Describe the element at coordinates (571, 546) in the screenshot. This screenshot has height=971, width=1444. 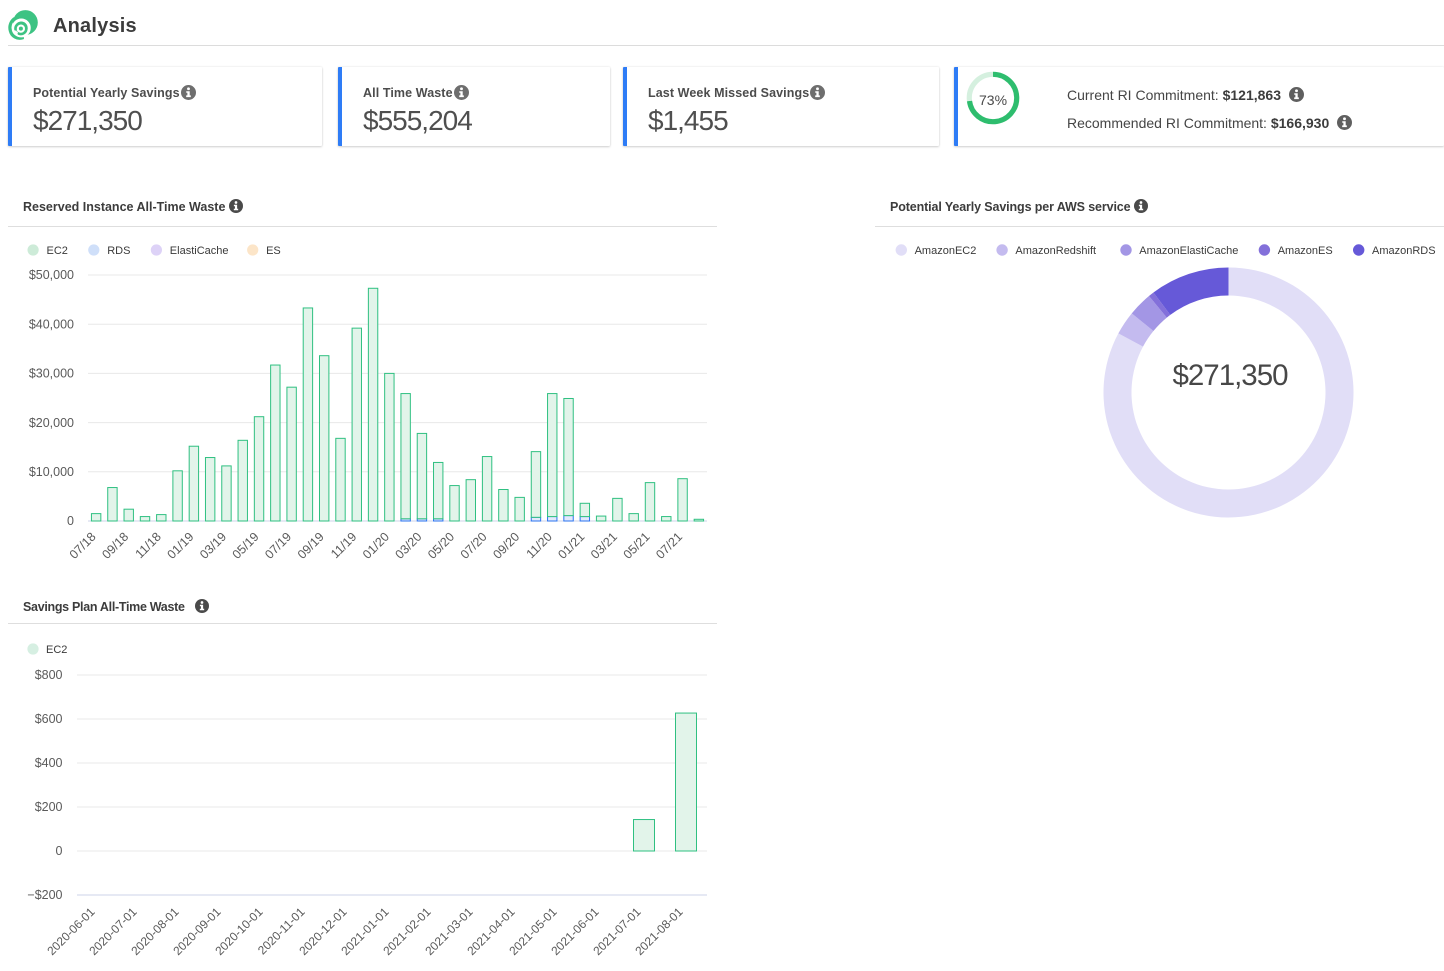
I see `svg-text: 01/21` at that location.